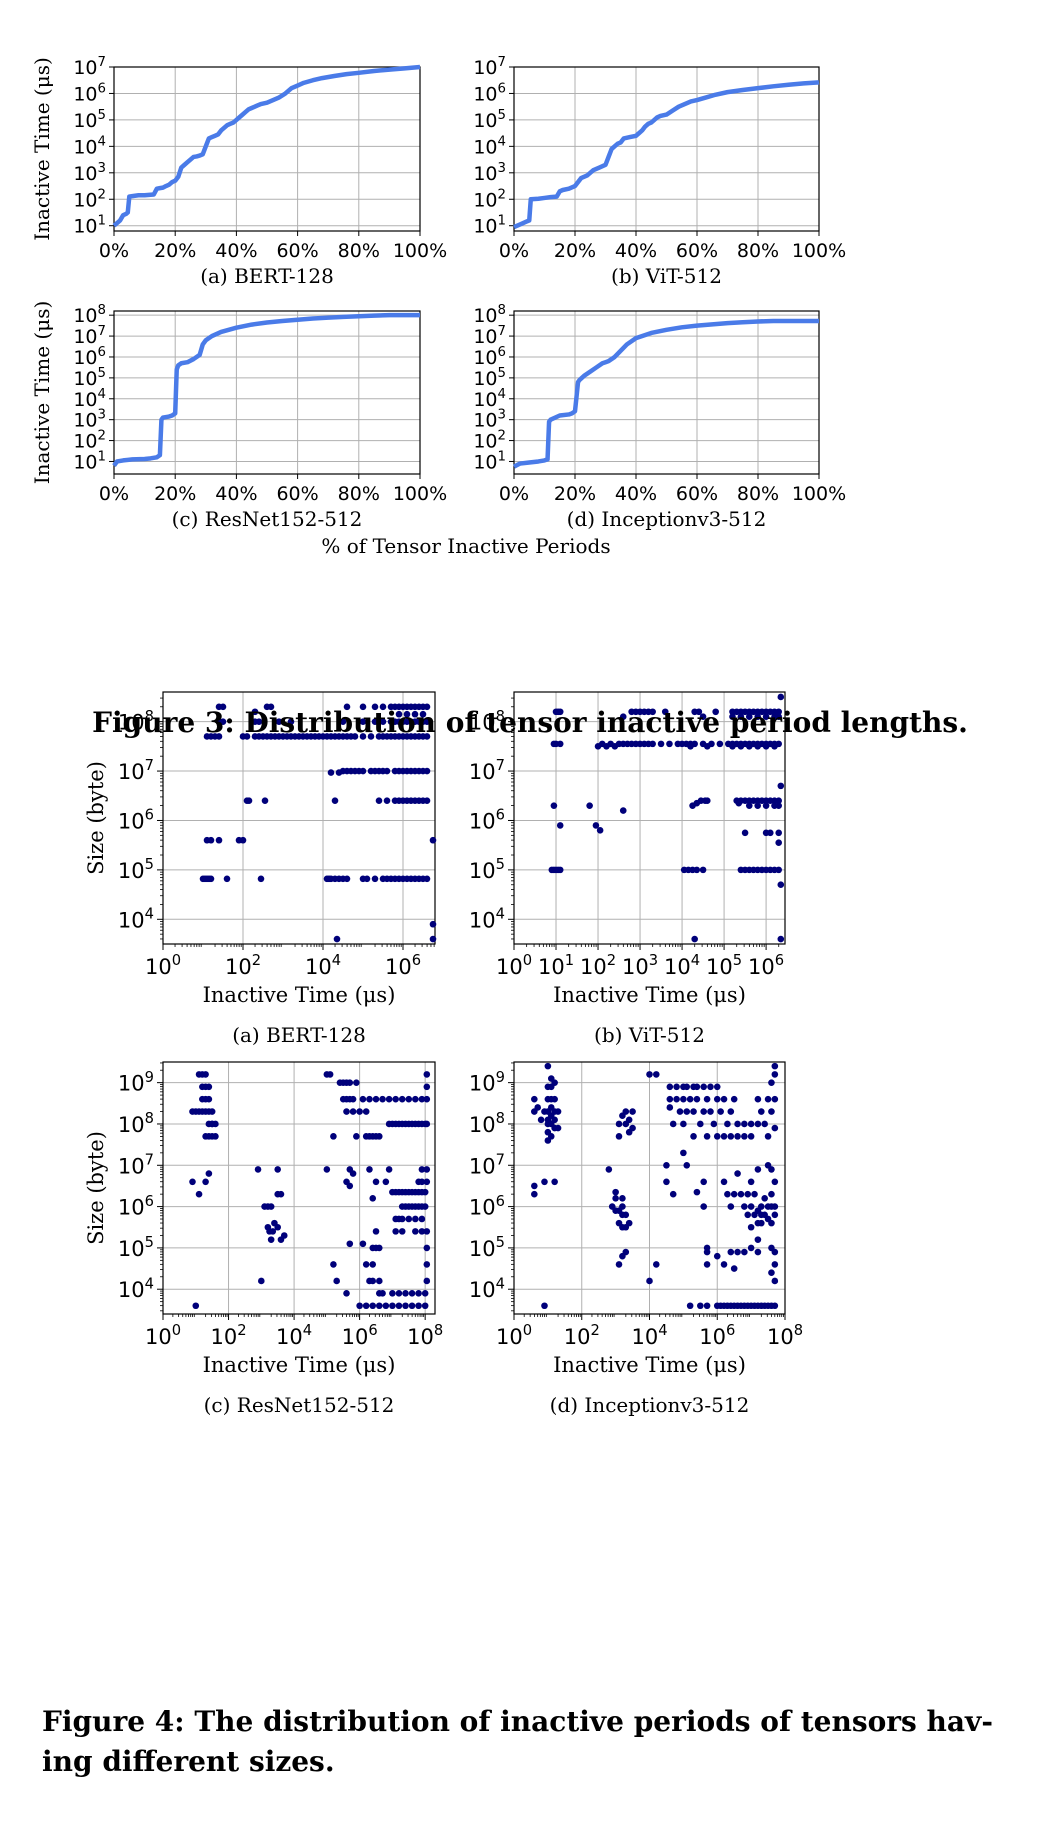 This screenshot has height=1838, width=1060. I want to click on x-tick-label: 0%, so click(114, 251).